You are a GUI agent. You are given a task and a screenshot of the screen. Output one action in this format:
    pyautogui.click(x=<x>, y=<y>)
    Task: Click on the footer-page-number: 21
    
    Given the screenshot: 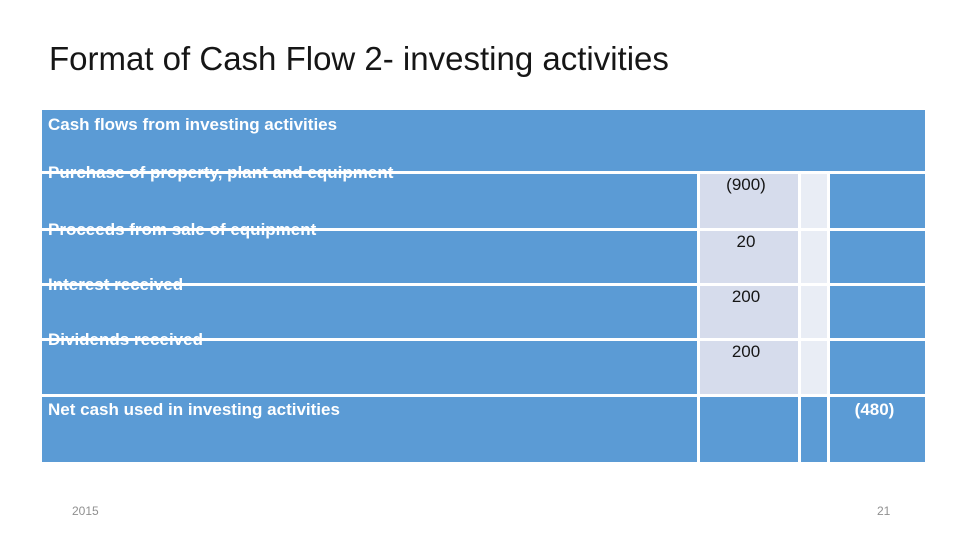 What is the action you would take?
    pyautogui.click(x=884, y=511)
    